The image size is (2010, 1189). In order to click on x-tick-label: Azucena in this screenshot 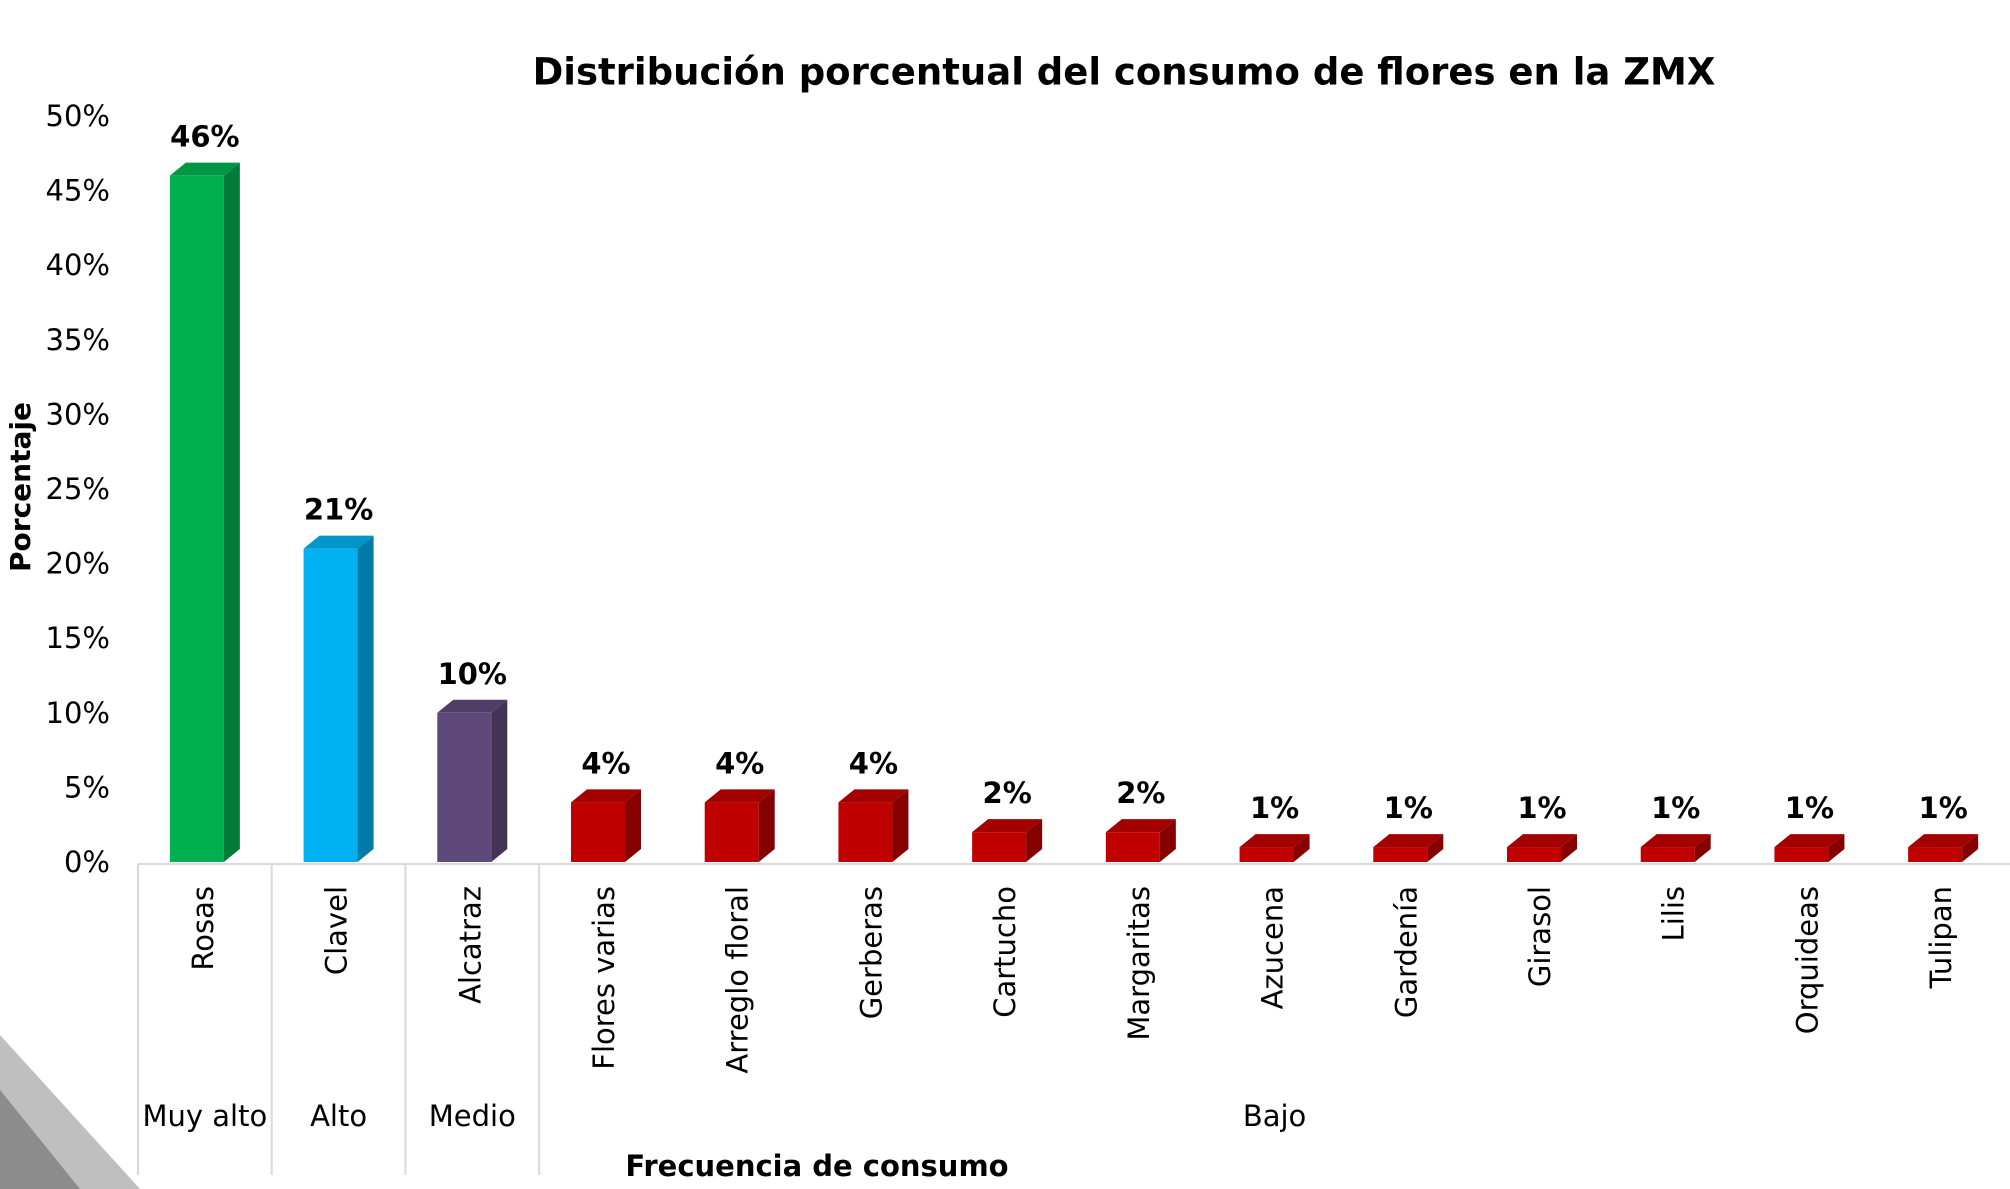, I will do `click(1273, 947)`.